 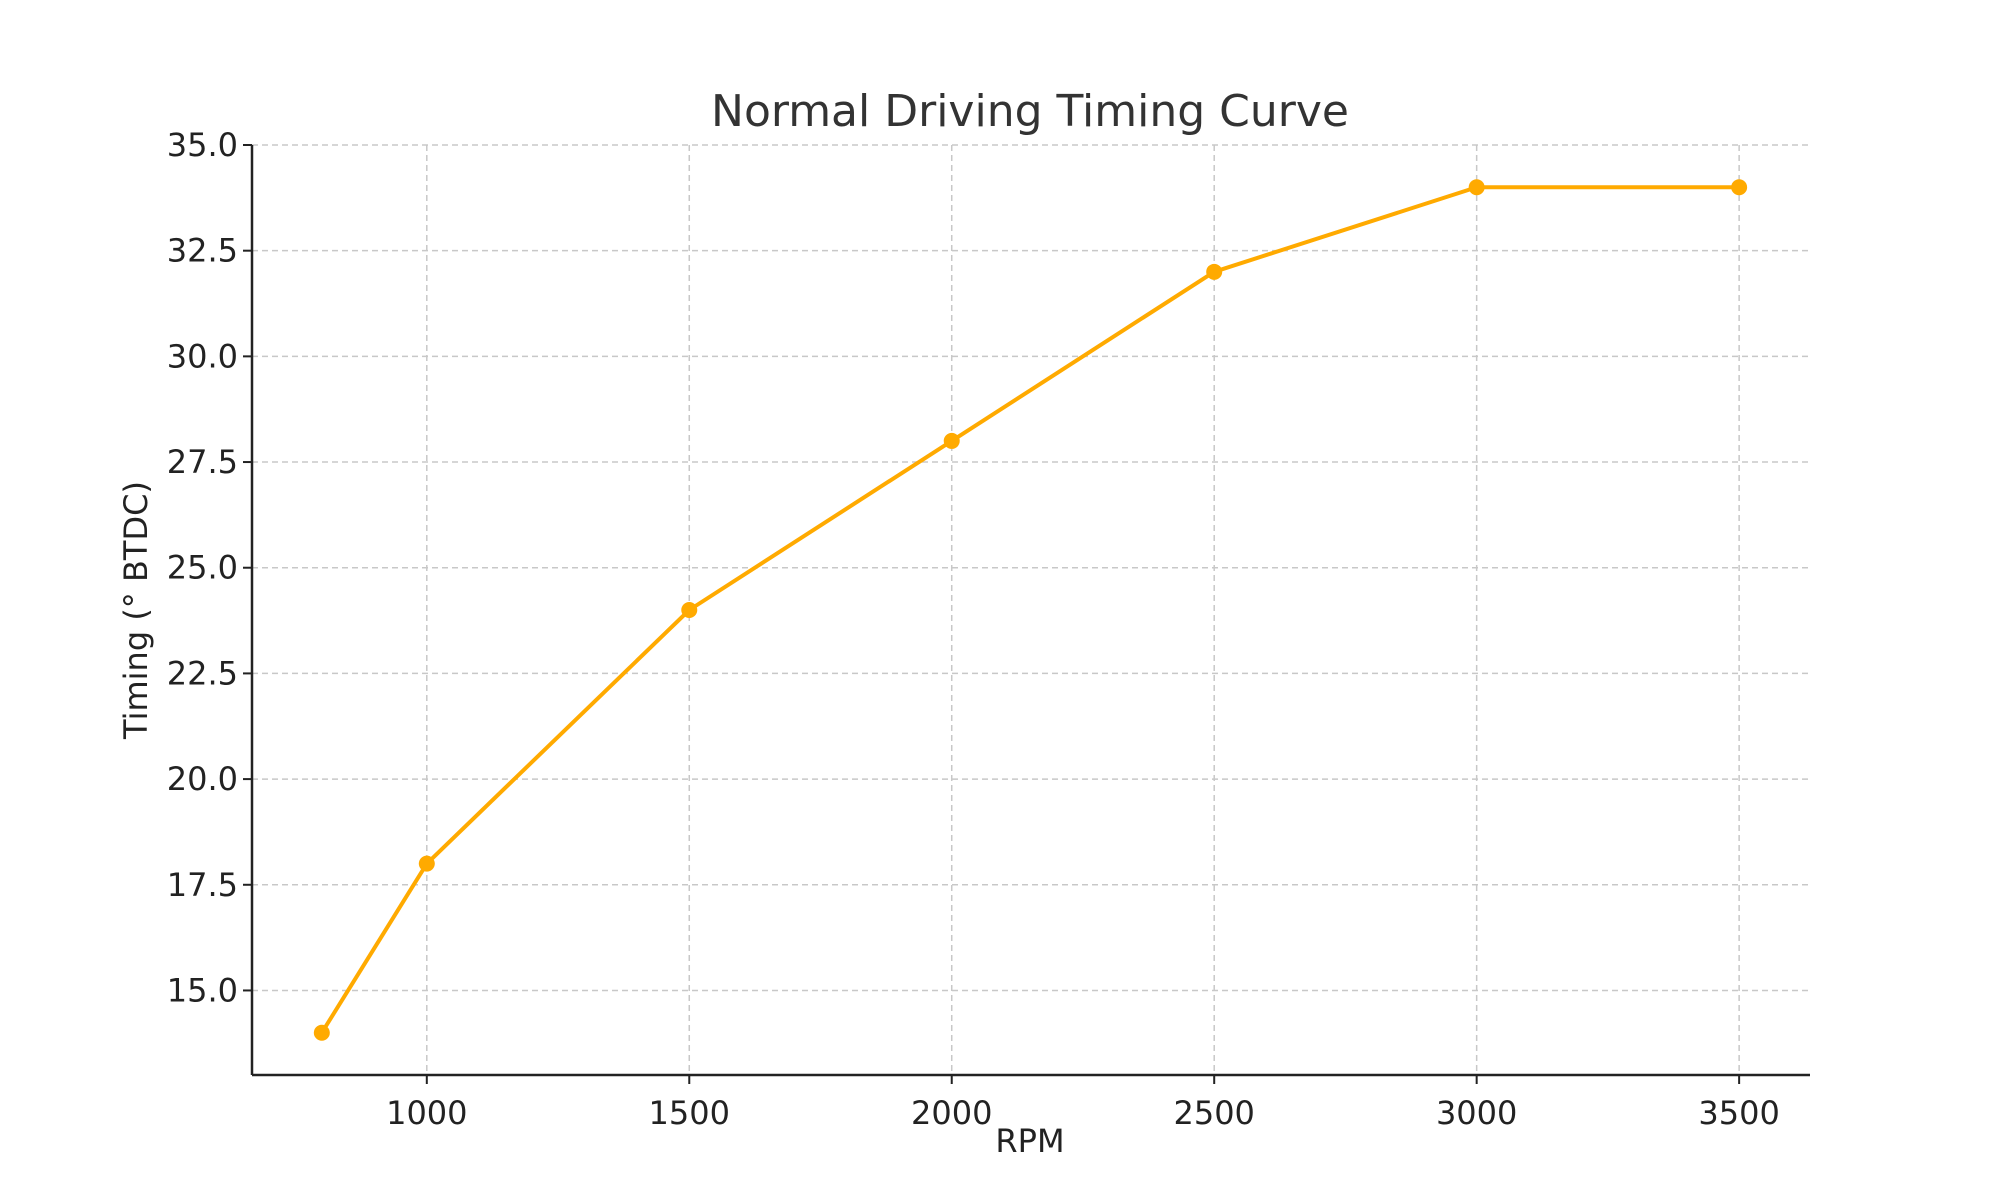 What do you see at coordinates (1029, 1141) in the screenshot?
I see `x-axis-label: RPM` at bounding box center [1029, 1141].